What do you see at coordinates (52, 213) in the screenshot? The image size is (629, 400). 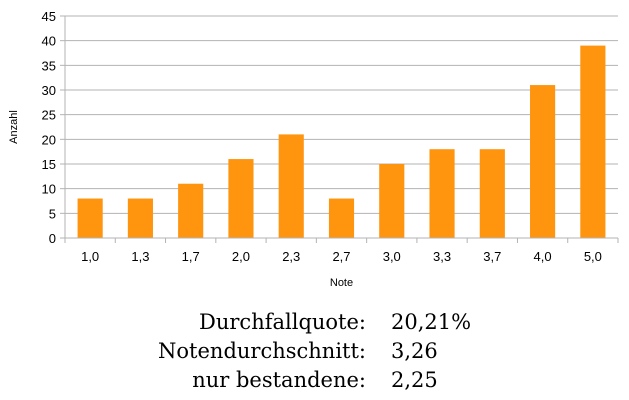 I see `y-tick-label-1: 5` at bounding box center [52, 213].